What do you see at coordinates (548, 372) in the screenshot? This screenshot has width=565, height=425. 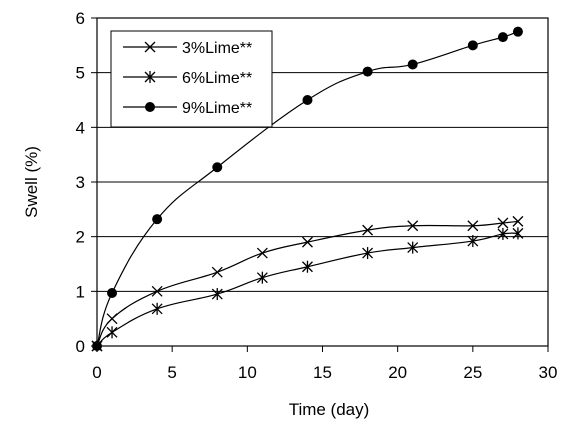 I see `x-tick-label: 30` at bounding box center [548, 372].